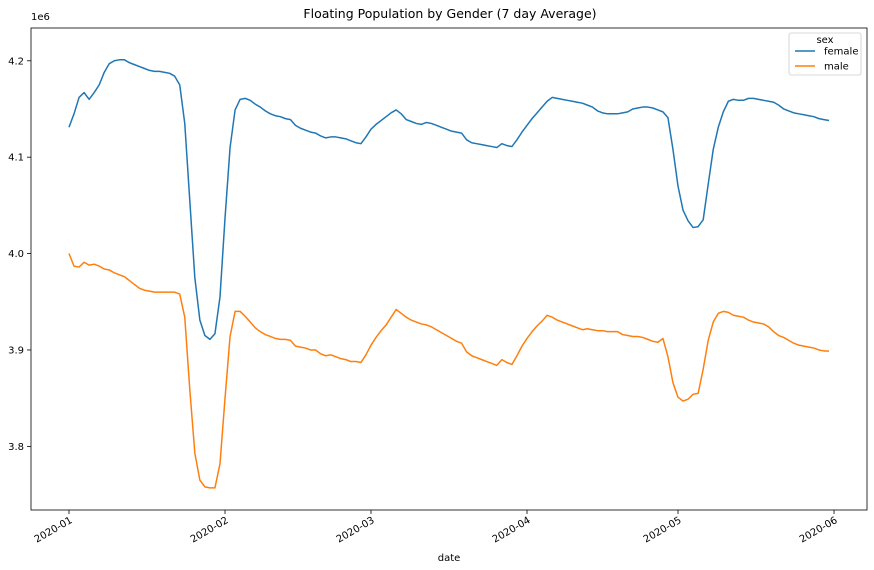 The image size is (874, 570). What do you see at coordinates (40, 17) in the screenshot?
I see `y-offset-label: 1e6` at bounding box center [40, 17].